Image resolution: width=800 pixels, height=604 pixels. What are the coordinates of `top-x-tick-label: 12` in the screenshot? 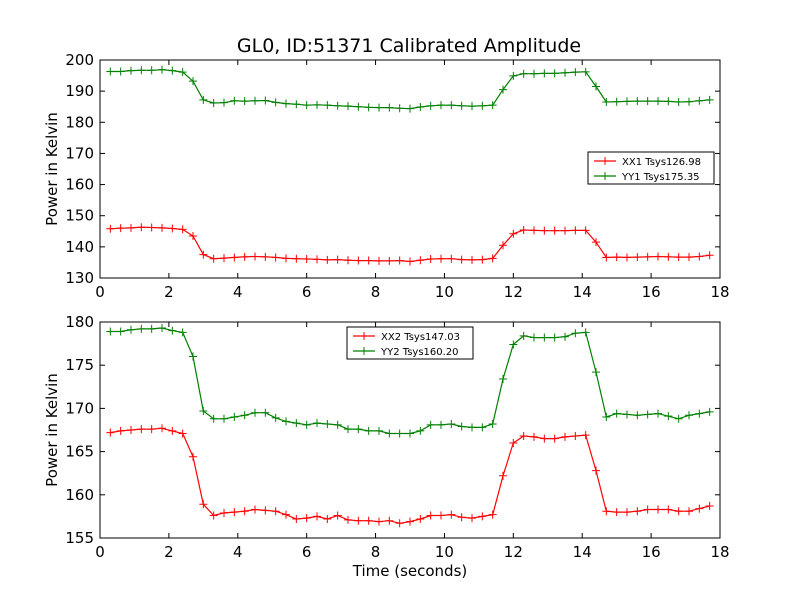 It's located at (513, 292).